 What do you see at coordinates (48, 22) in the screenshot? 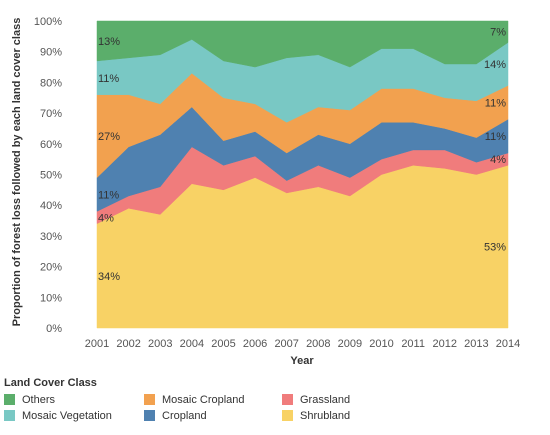
I see `y-tick-label: 100%` at bounding box center [48, 22].